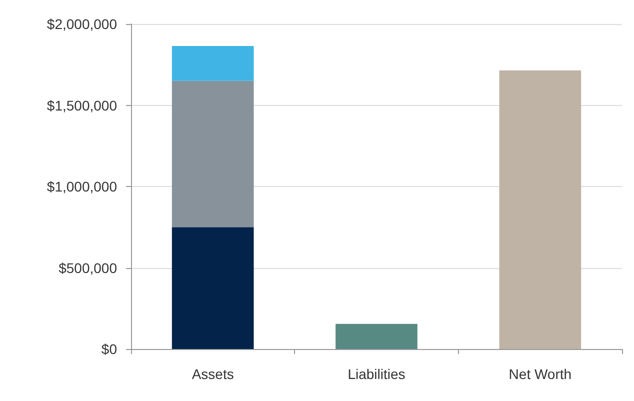  I want to click on x-tick-label: Liabilities, so click(377, 374).